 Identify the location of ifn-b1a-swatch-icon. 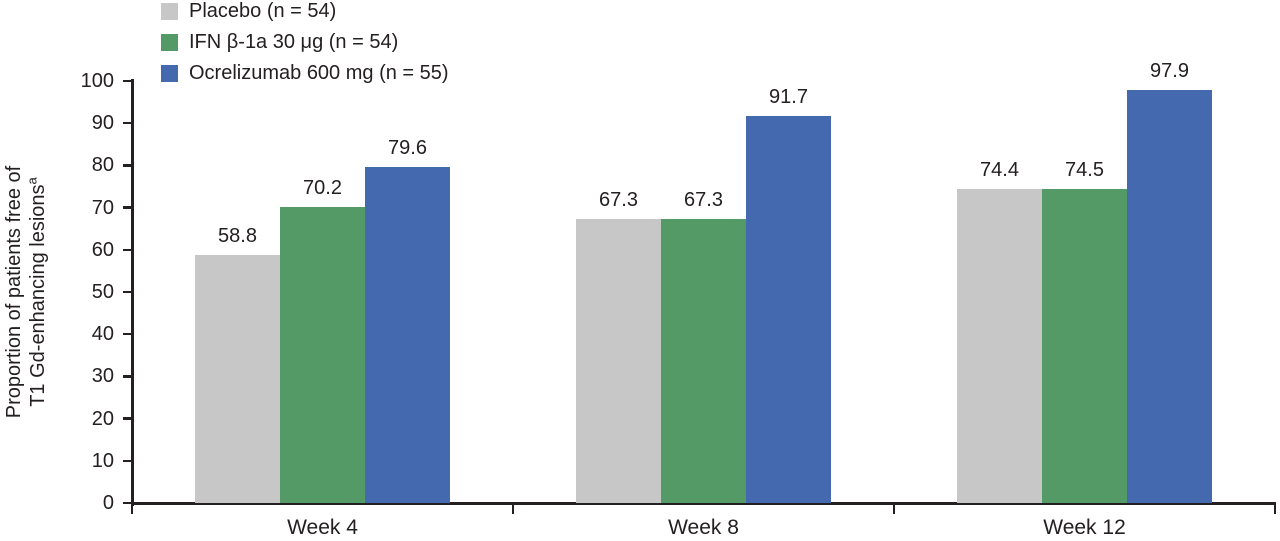
(169, 42).